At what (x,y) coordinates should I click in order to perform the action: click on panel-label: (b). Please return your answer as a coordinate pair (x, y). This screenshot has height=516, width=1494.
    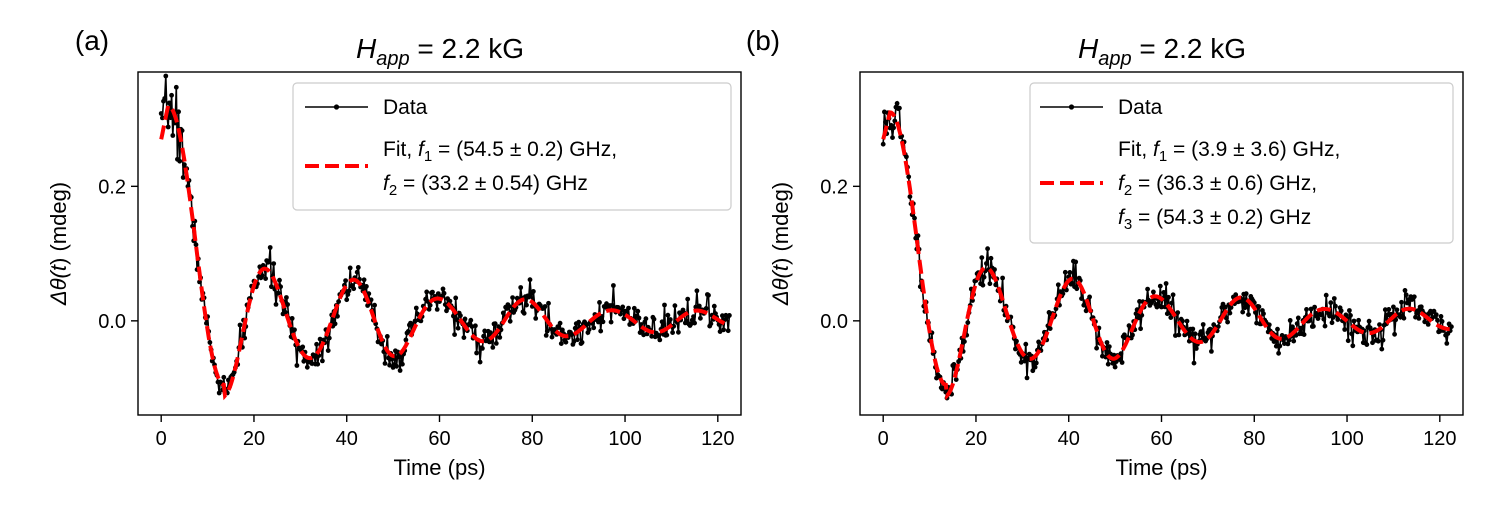
    Looking at the image, I should click on (763, 40).